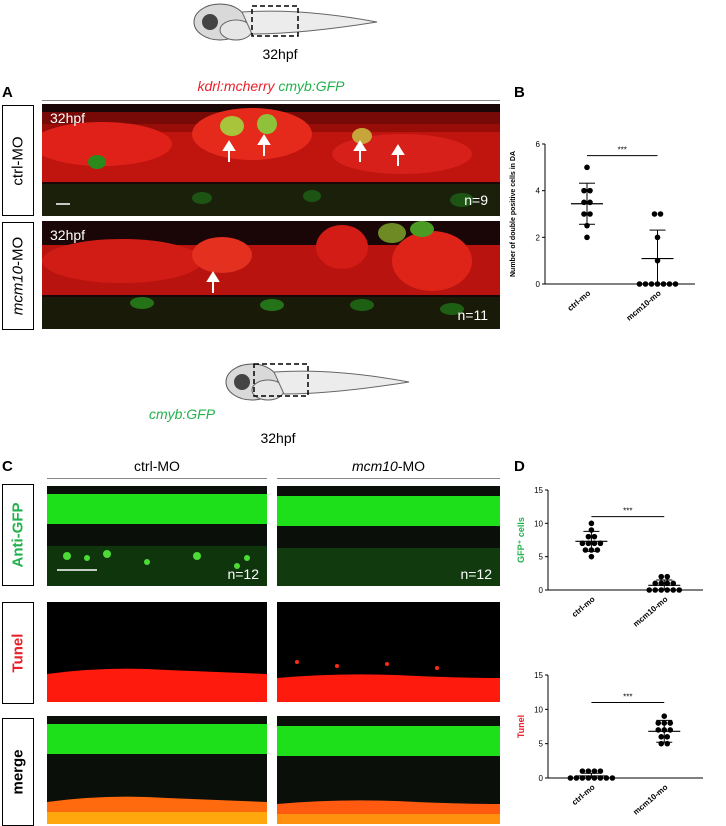  I want to click on gfp-mcm10-image: n=12, so click(388, 536).